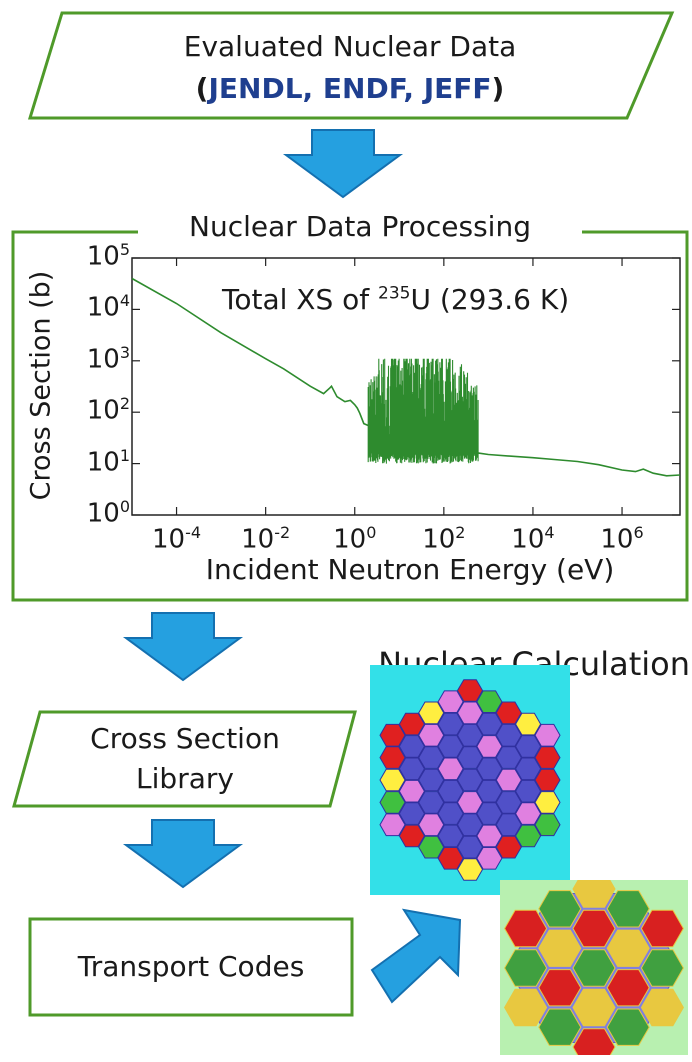 The width and height of the screenshot is (692, 1062). Describe the element at coordinates (360, 226) in the screenshot. I see `processing-title: Nuclear Data Processing` at that location.